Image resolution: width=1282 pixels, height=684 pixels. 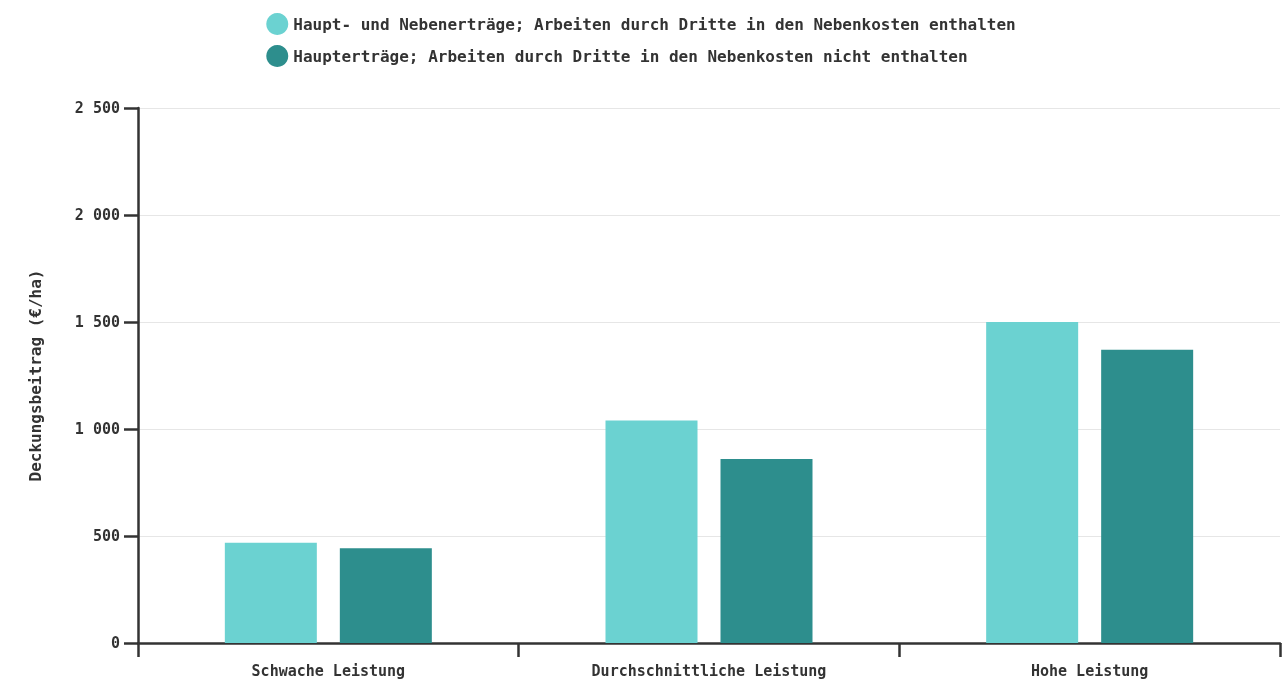 I want to click on y-tick-label: 2 000, so click(x=97, y=215).